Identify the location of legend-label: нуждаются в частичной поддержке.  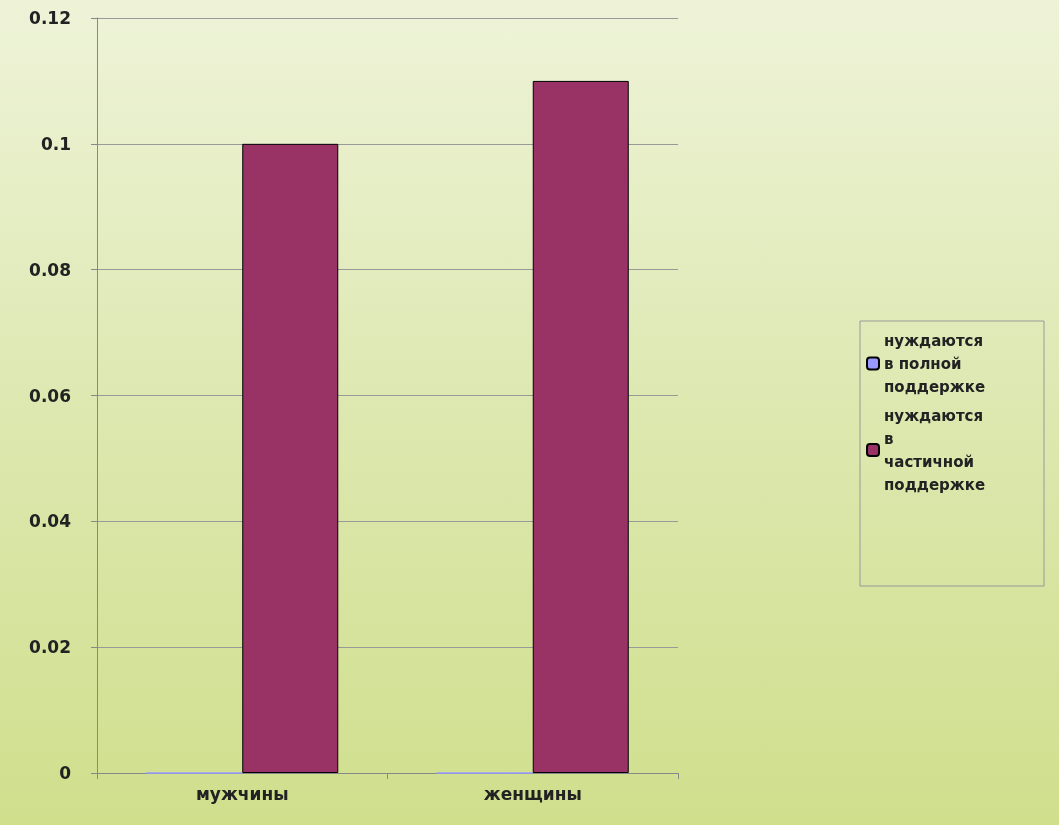
(936, 450).